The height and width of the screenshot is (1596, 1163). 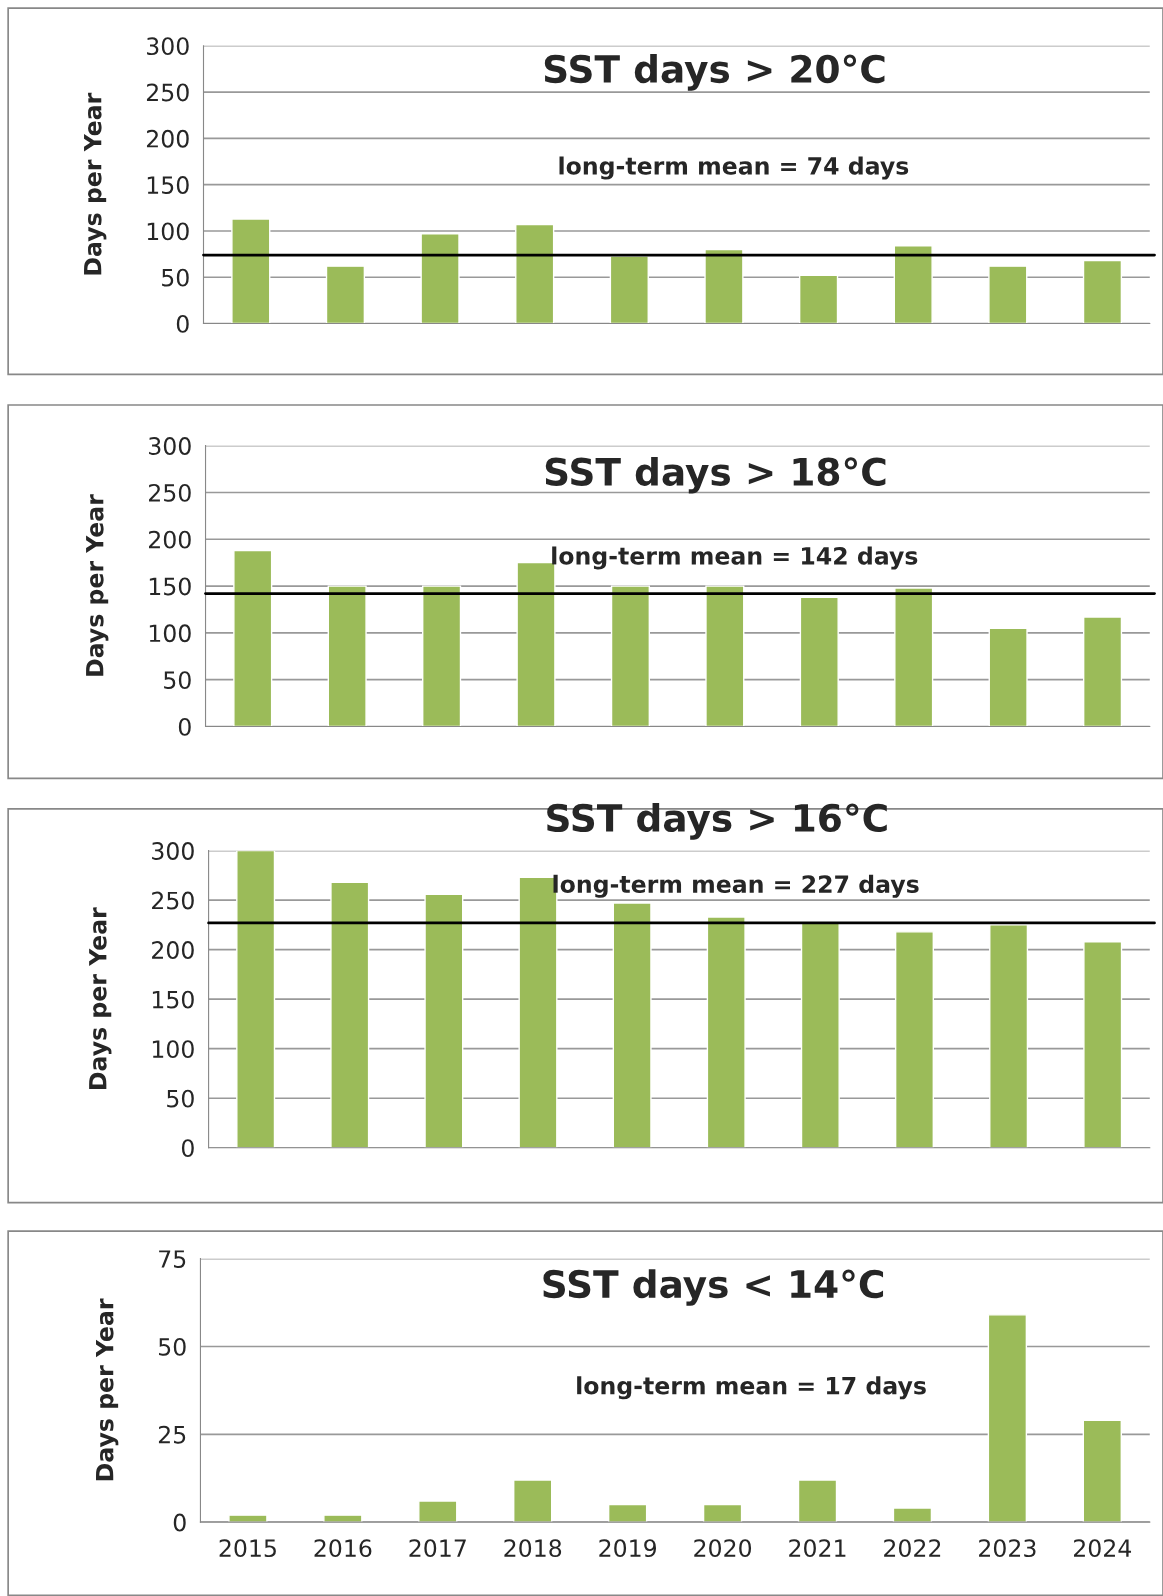 What do you see at coordinates (717, 821) in the screenshot?
I see `chart-title: SST days > 16°C` at bounding box center [717, 821].